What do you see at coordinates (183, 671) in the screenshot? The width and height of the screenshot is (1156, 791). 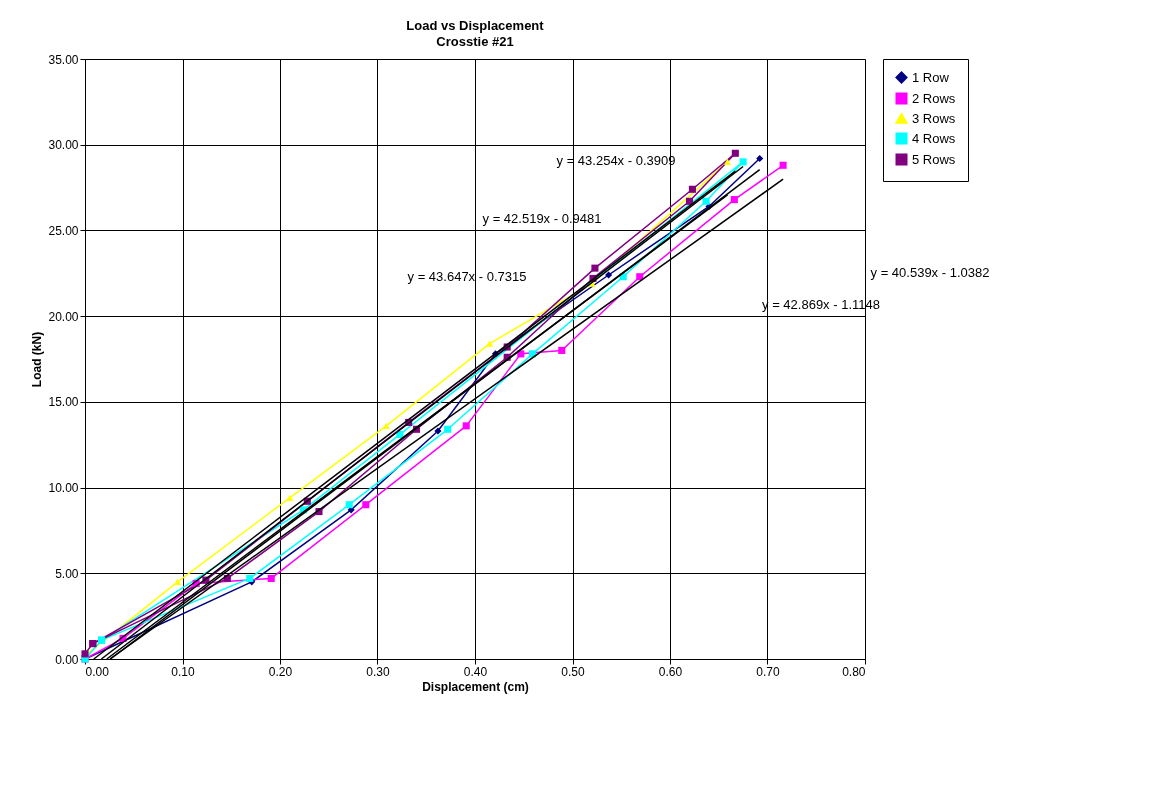 I see `x-tick-label: 0.10` at bounding box center [183, 671].